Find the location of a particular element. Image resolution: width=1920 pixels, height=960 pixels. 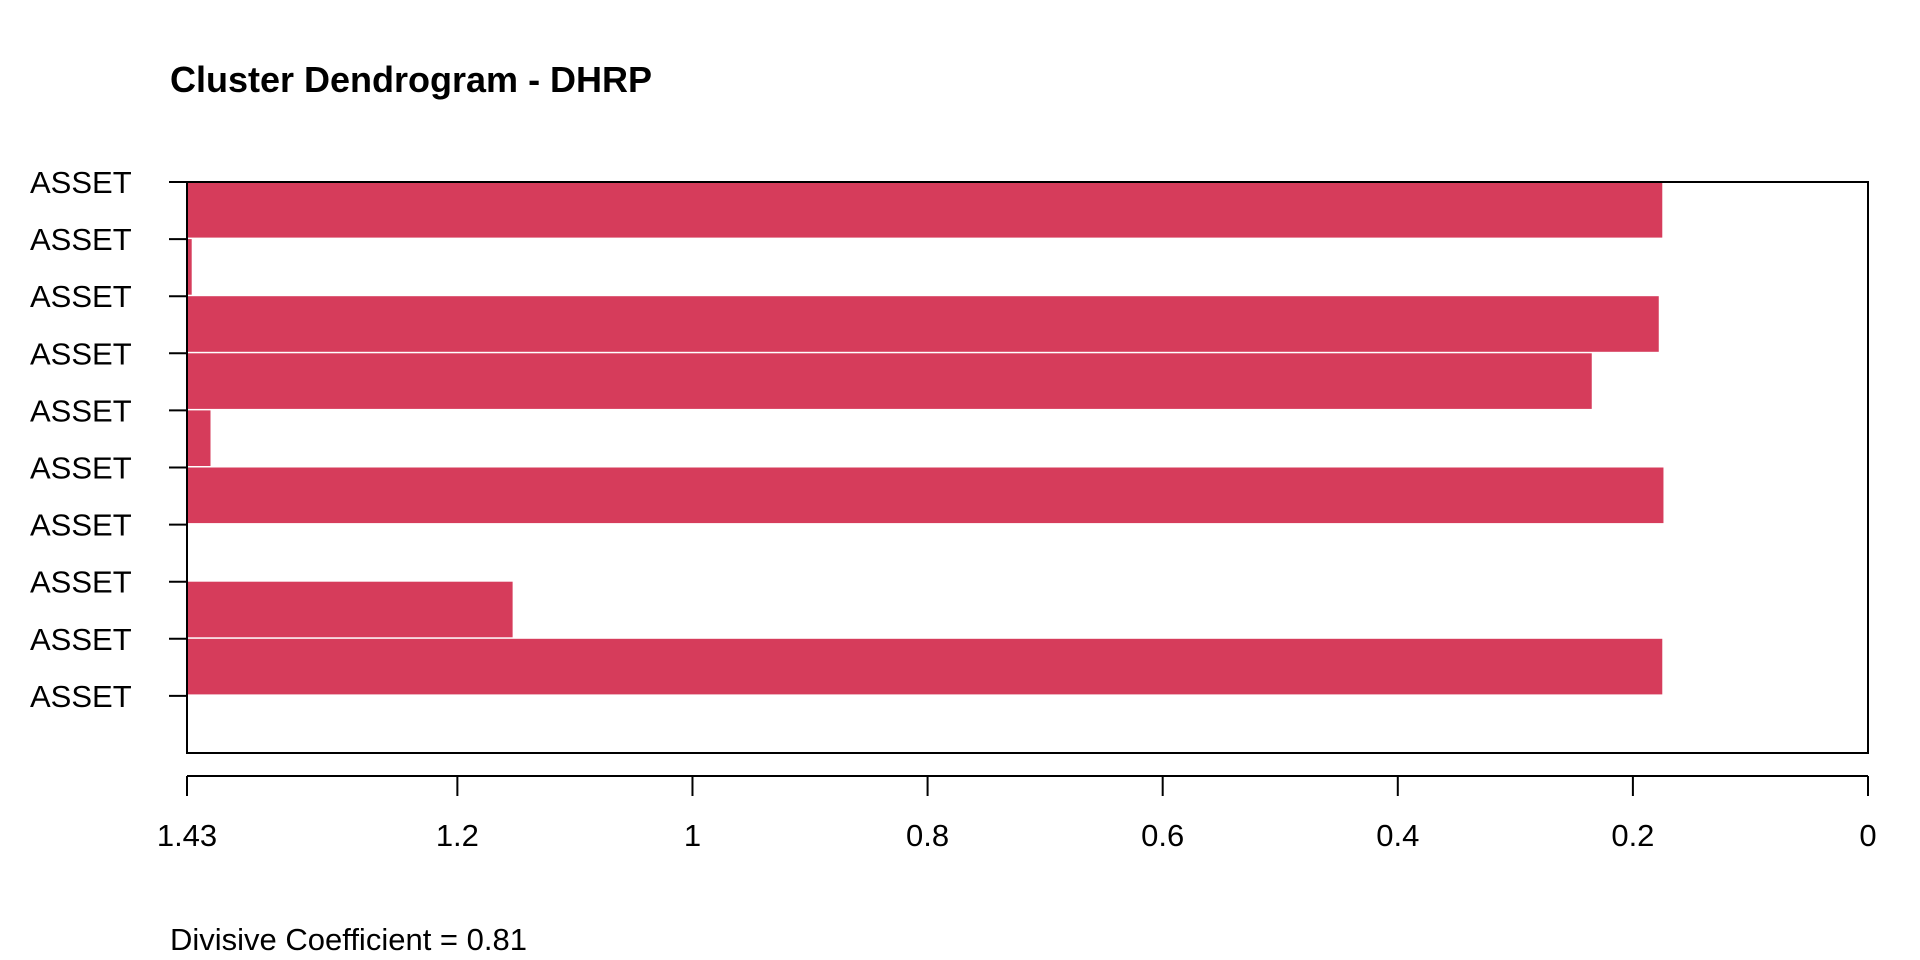

x-tick-label: 1 is located at coordinates (692, 835).